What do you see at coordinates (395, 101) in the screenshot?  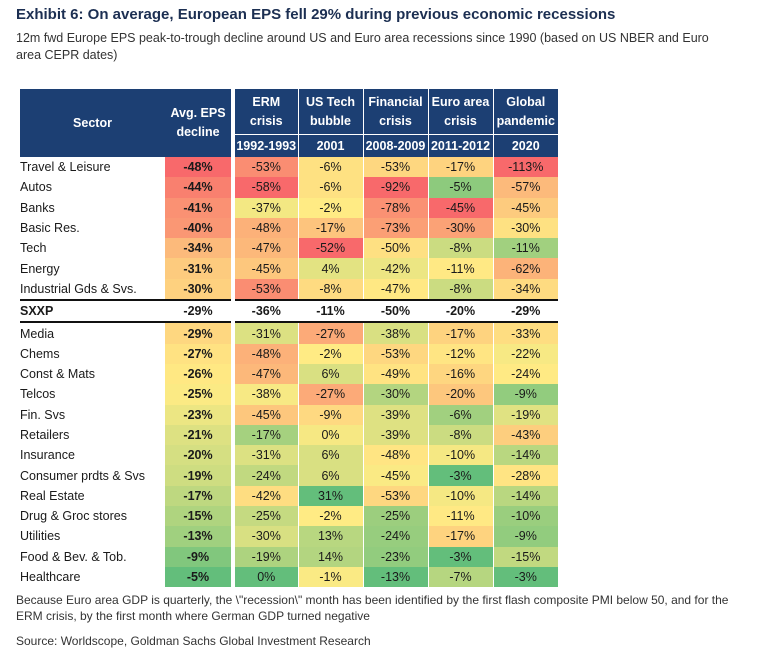 I see `header-fin-line1: Financial` at bounding box center [395, 101].